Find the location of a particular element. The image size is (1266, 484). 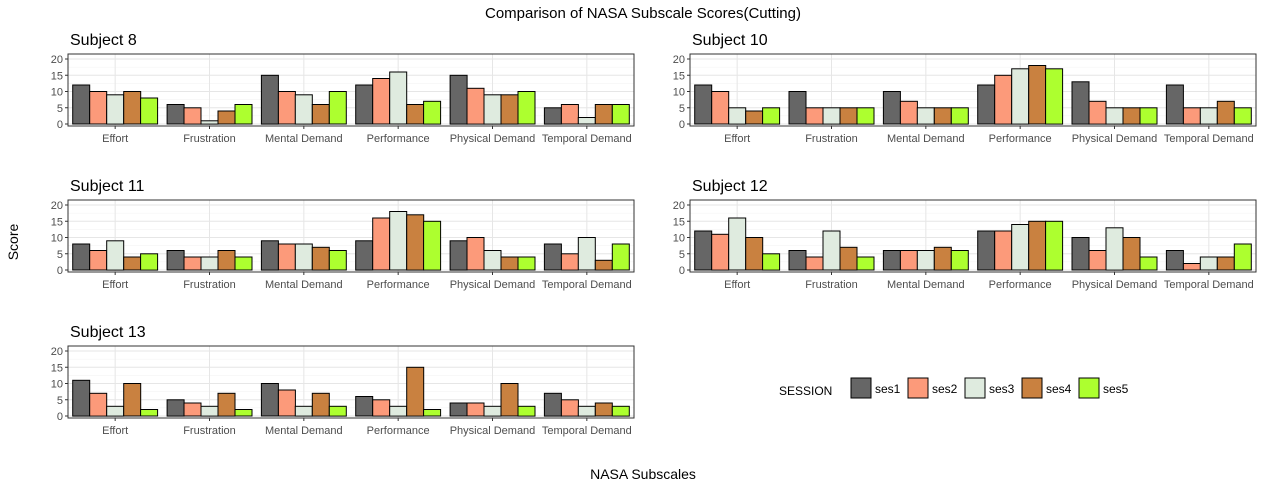

legend-key-ses3 is located at coordinates (975, 388).